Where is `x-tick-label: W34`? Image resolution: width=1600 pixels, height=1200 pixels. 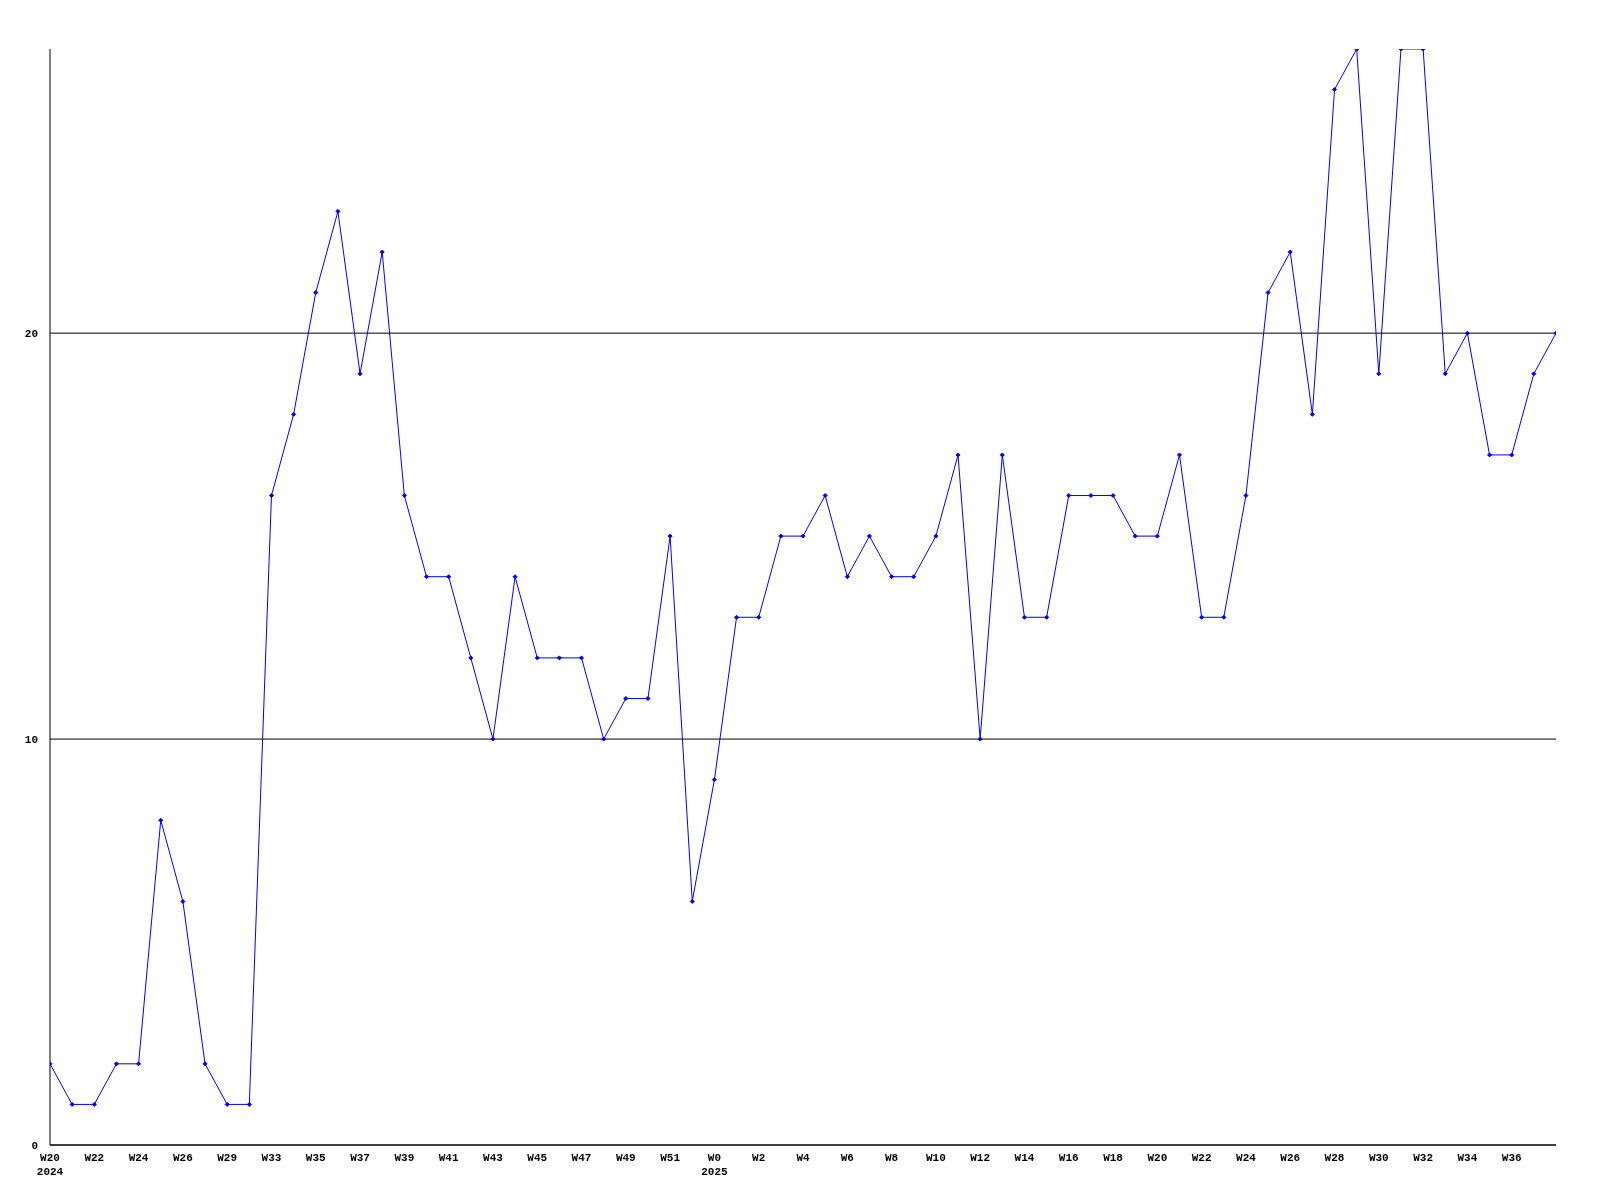 x-tick-label: W34 is located at coordinates (1467, 1158).